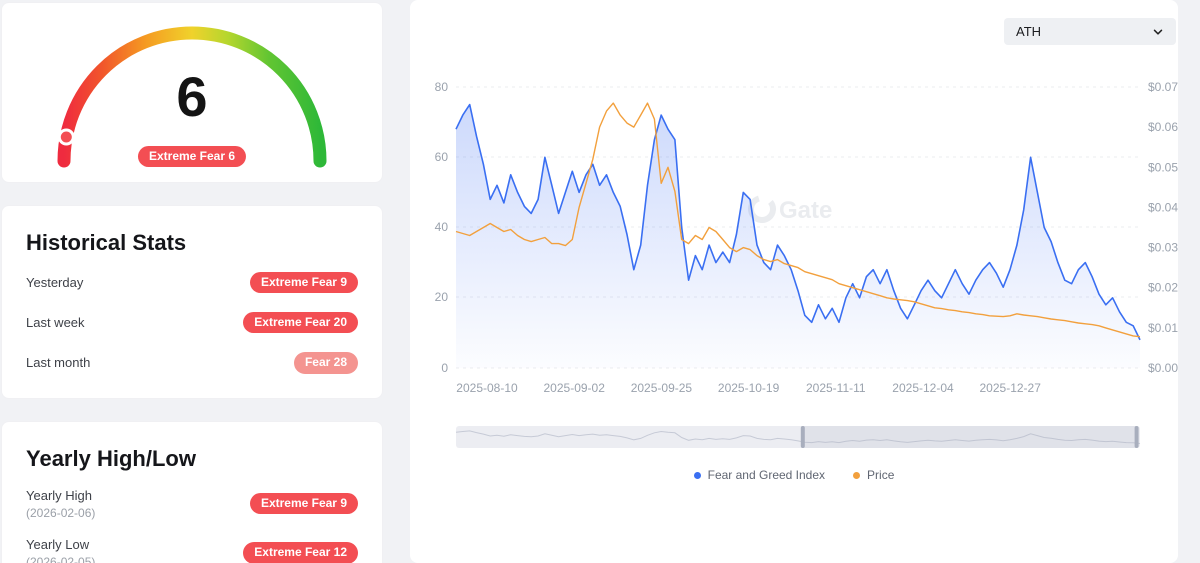 The width and height of the screenshot is (1200, 563). What do you see at coordinates (1011, 388) in the screenshot?
I see `svg-text: 2025-12-27` at bounding box center [1011, 388].